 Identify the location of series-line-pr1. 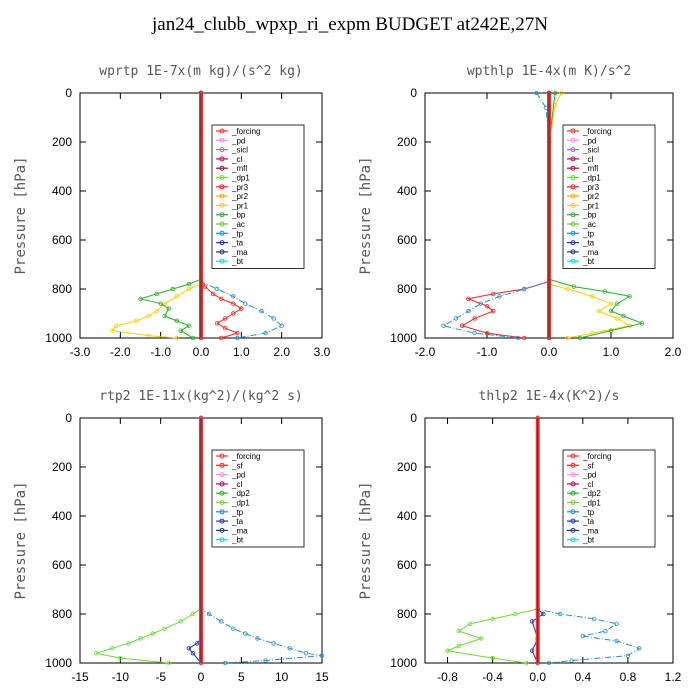
(156, 216).